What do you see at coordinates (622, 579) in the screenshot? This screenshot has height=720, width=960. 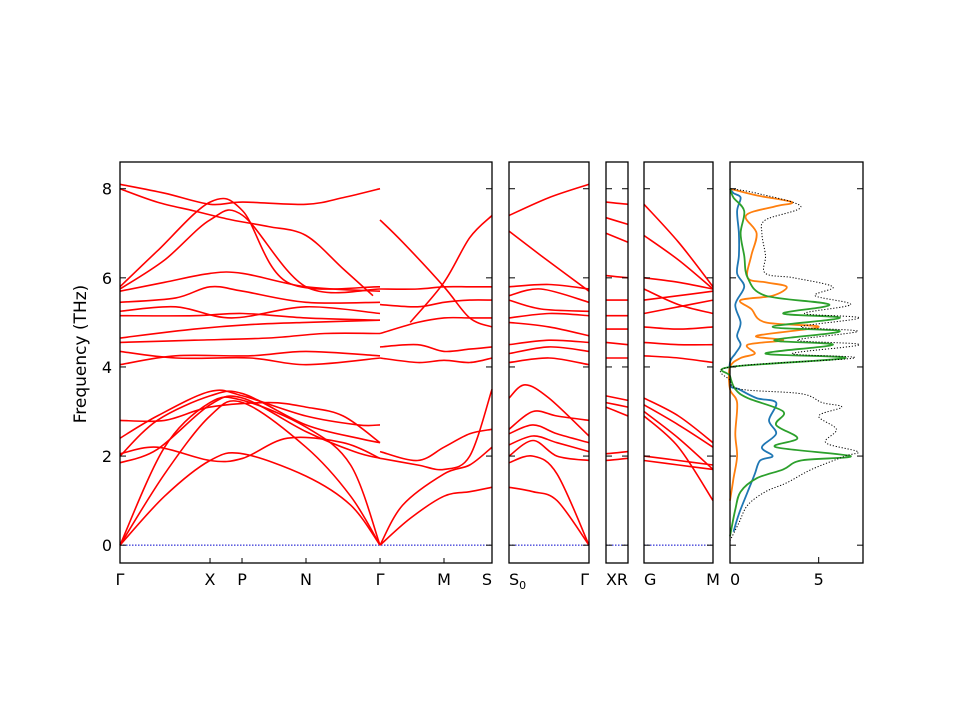 I see `x-tick-label: R` at bounding box center [622, 579].